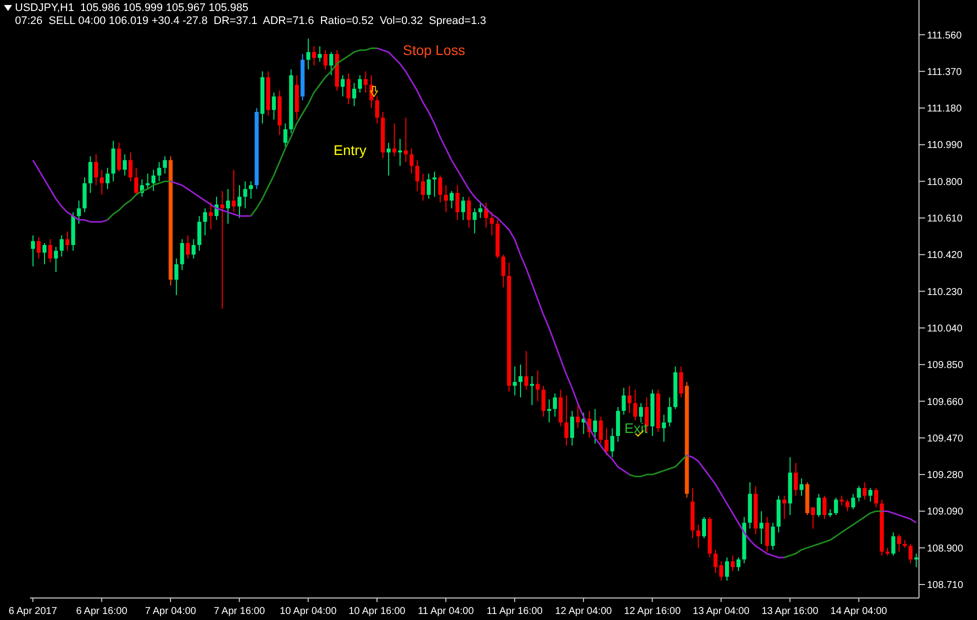 Image resolution: width=977 pixels, height=620 pixels. Describe the element at coordinates (945, 548) in the screenshot. I see `y-tick-label: 108.900` at that location.